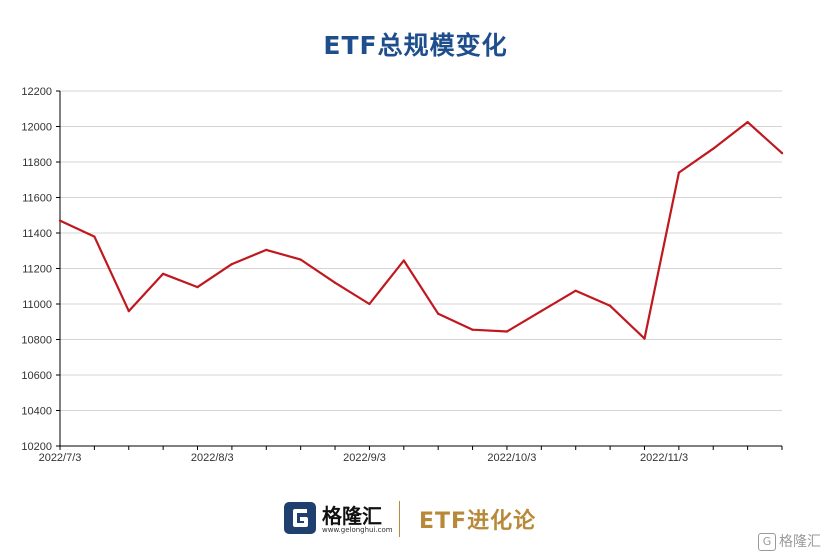 The height and width of the screenshot is (557, 831). What do you see at coordinates (36, 128) in the screenshot?
I see `y-tick-label: 12000` at bounding box center [36, 128].